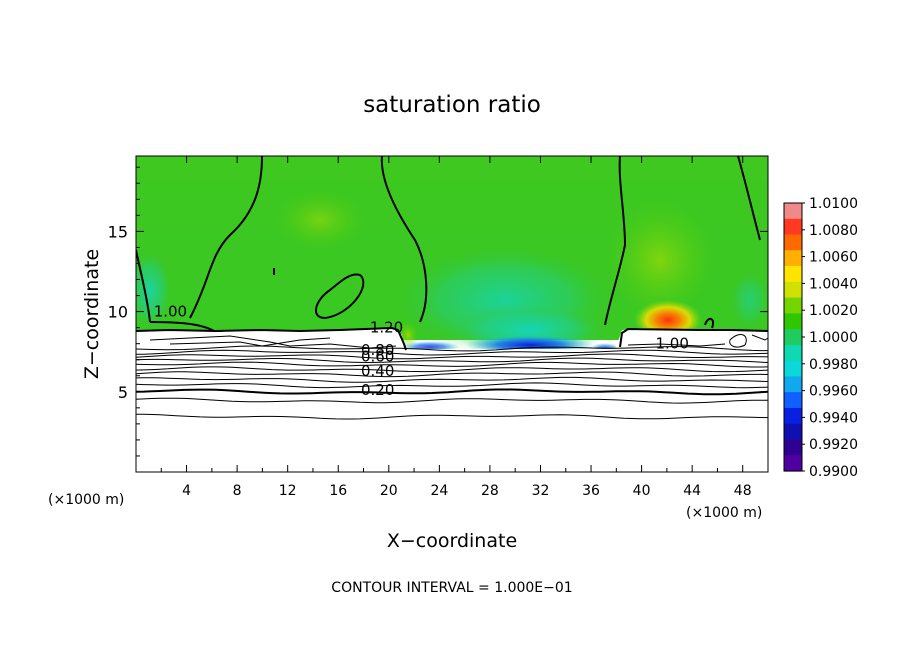 This screenshot has width=904, height=654. What do you see at coordinates (541, 491) in the screenshot?
I see `x-tick-label: 32` at bounding box center [541, 491].